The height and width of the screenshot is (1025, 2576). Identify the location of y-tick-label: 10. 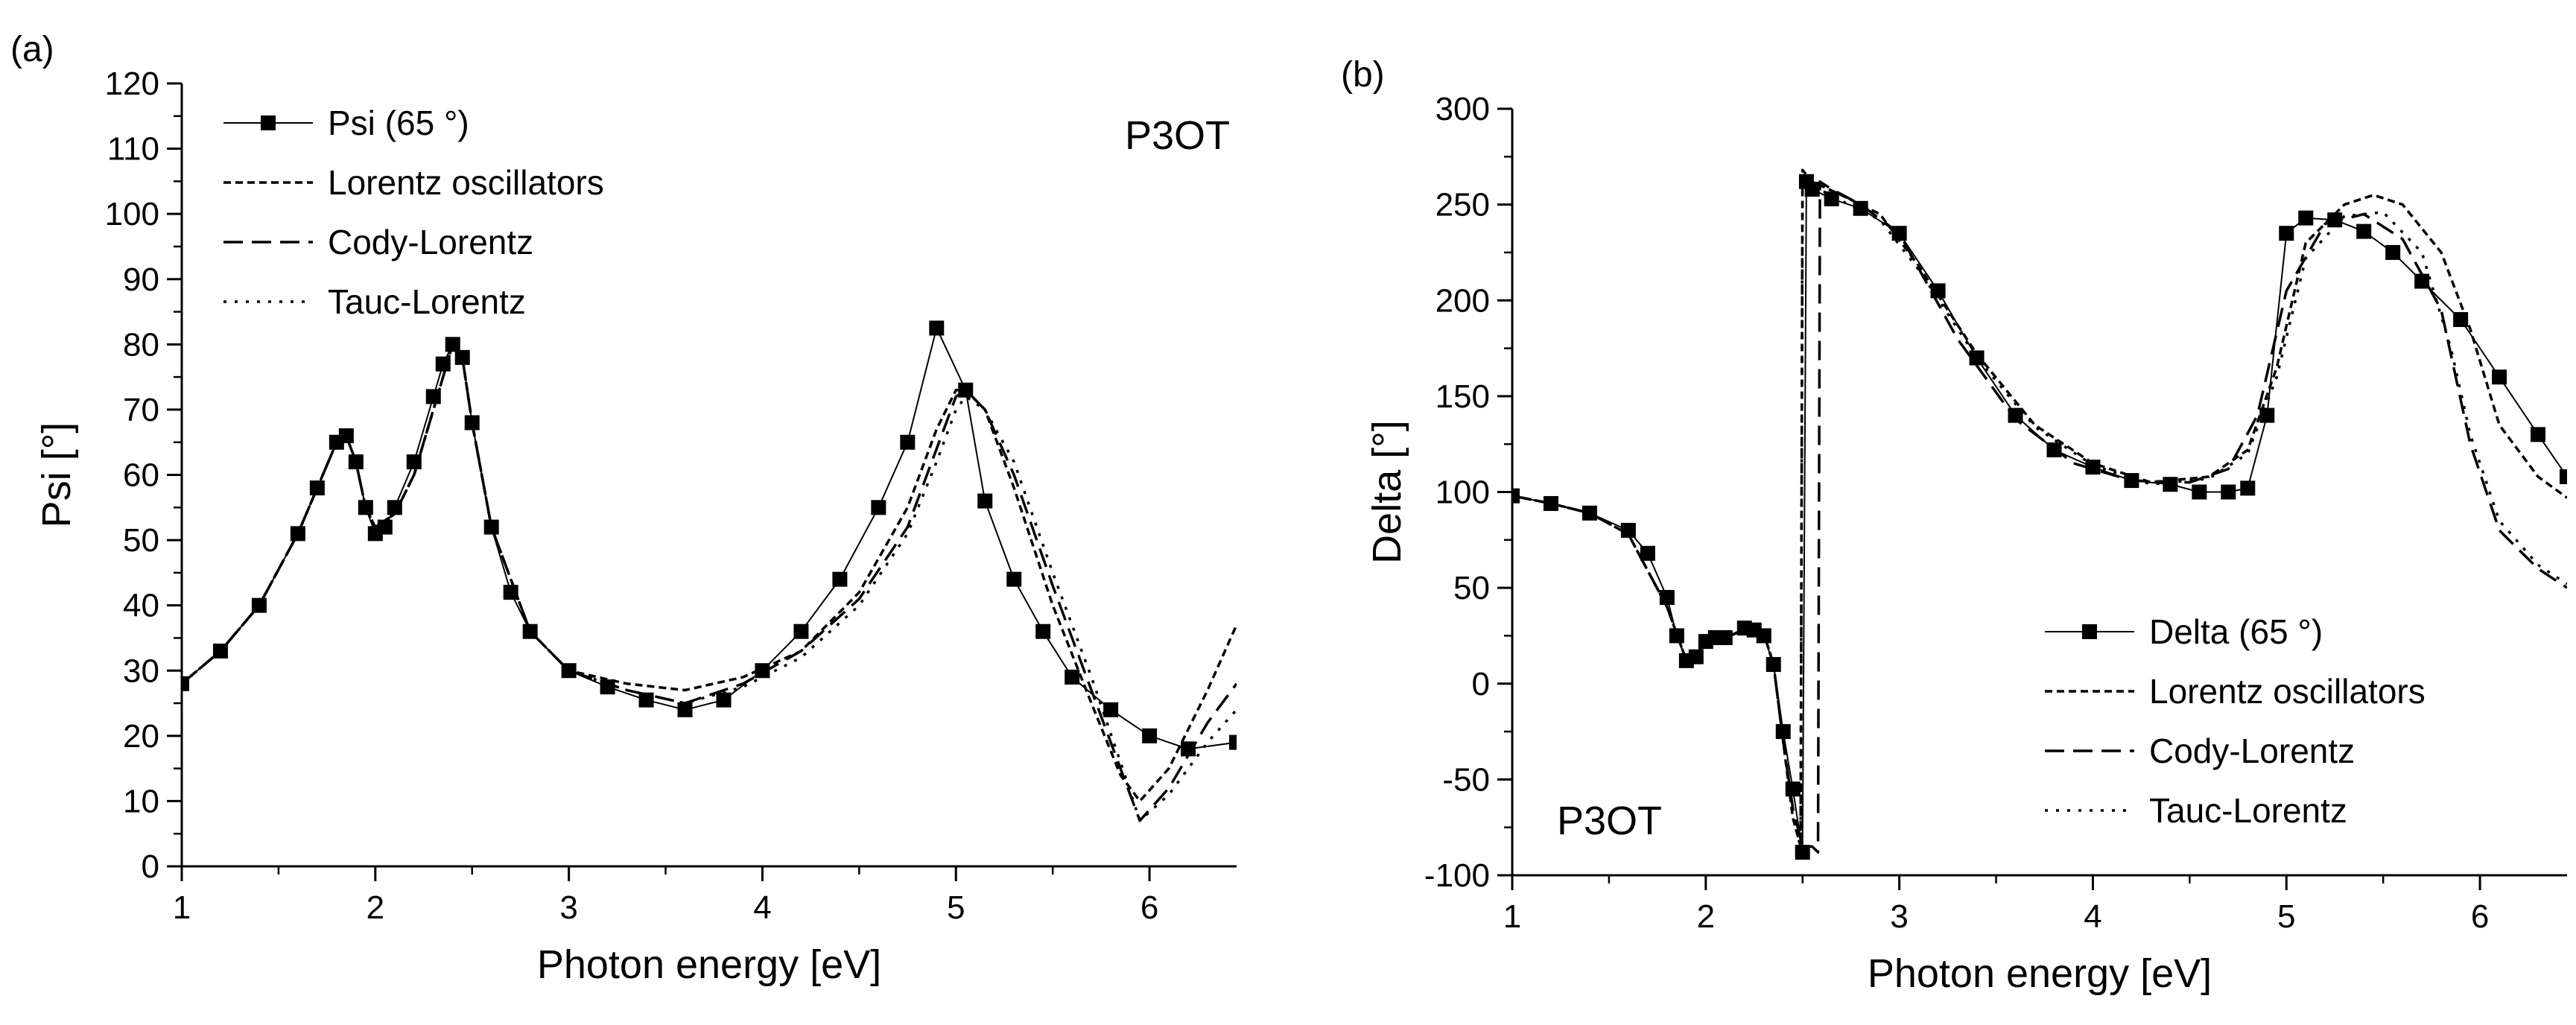
(141, 801).